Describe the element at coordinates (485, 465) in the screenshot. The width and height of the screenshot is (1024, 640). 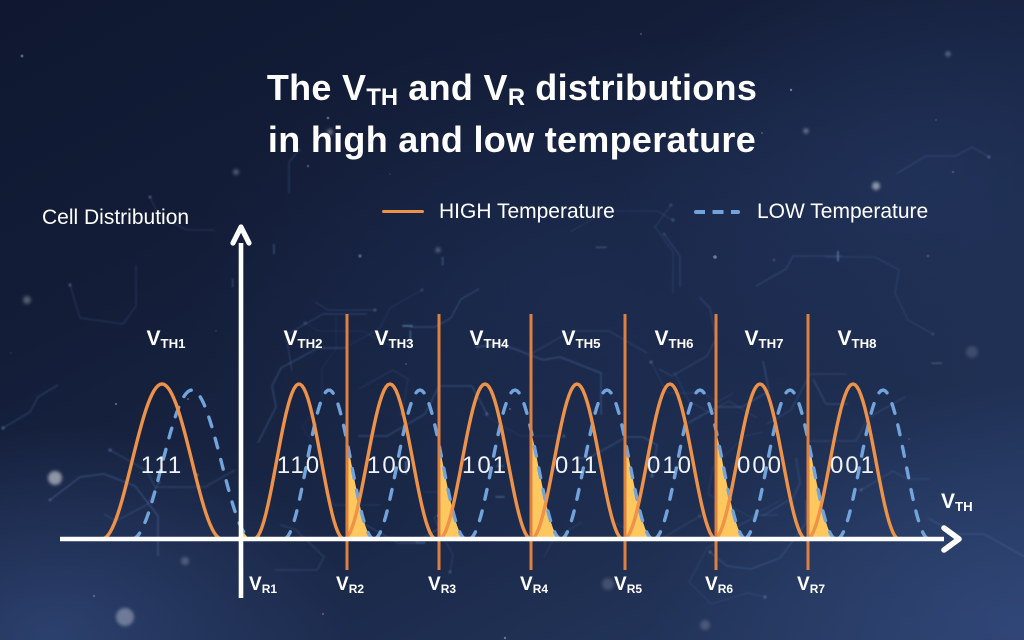
I see `state-bits-label-101: 101` at that location.